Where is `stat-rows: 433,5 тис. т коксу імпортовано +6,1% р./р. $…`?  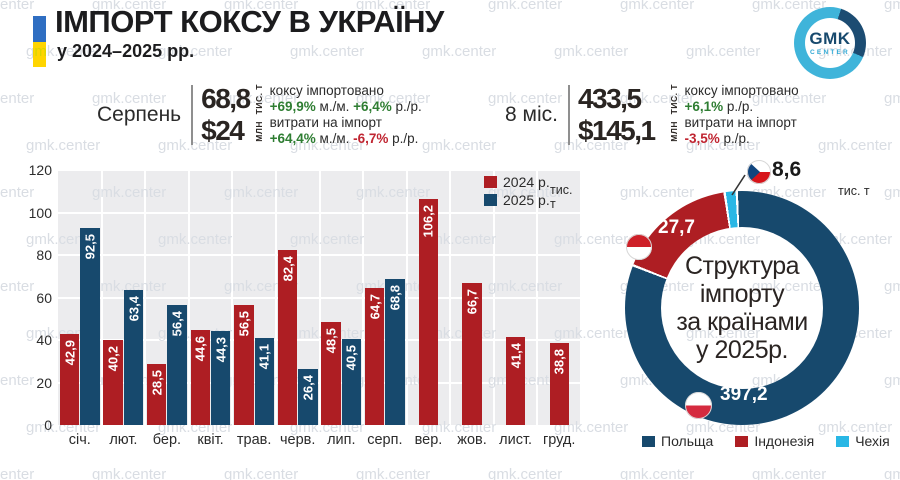 stat-rows: 433,5 тис. т коксу імпортовано +6,1% р./р. $… is located at coordinates (688, 115).